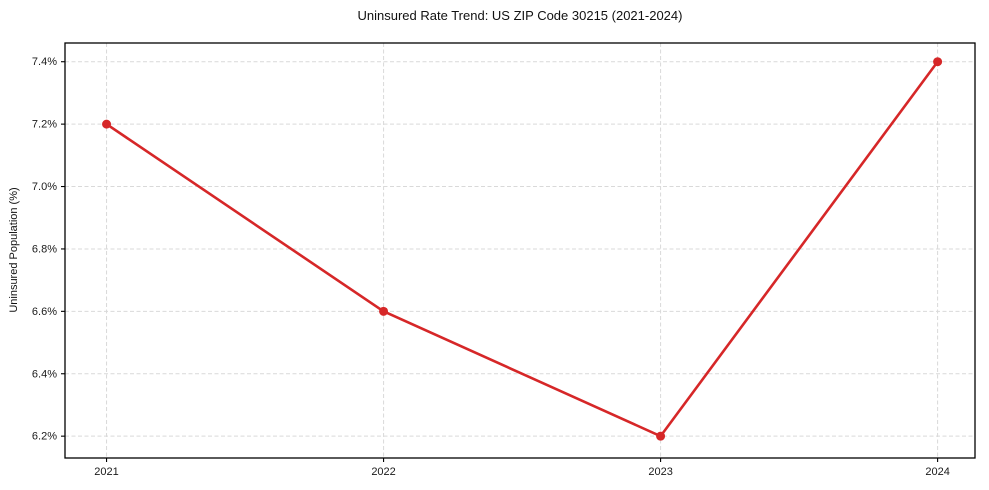 The image size is (989, 490). Describe the element at coordinates (383, 472) in the screenshot. I see `x-tick-label: 2022` at that location.